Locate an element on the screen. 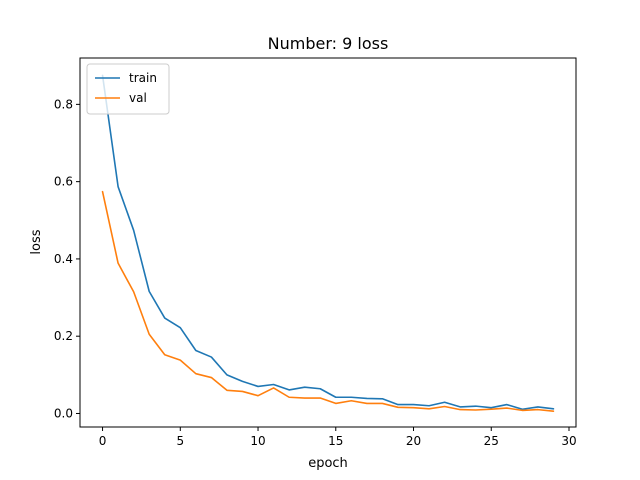 Image resolution: width=640 pixels, height=480 pixels. y-tick-label: 0.6 is located at coordinates (63, 182).